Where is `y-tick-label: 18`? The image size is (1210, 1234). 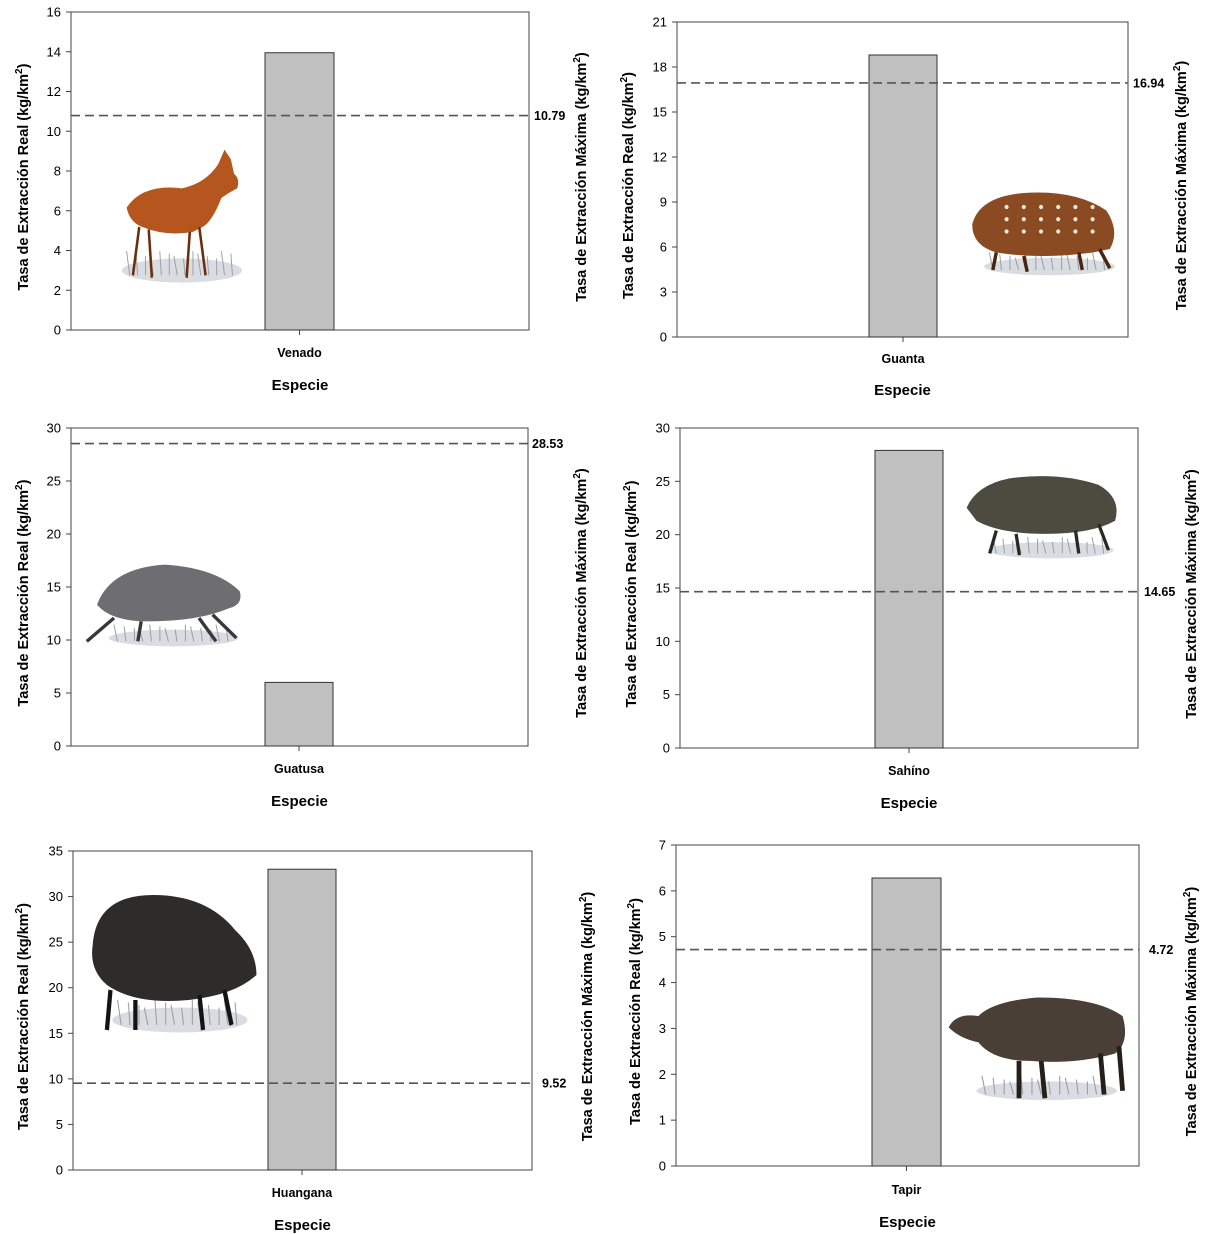 y-tick-label: 18 is located at coordinates (660, 67).